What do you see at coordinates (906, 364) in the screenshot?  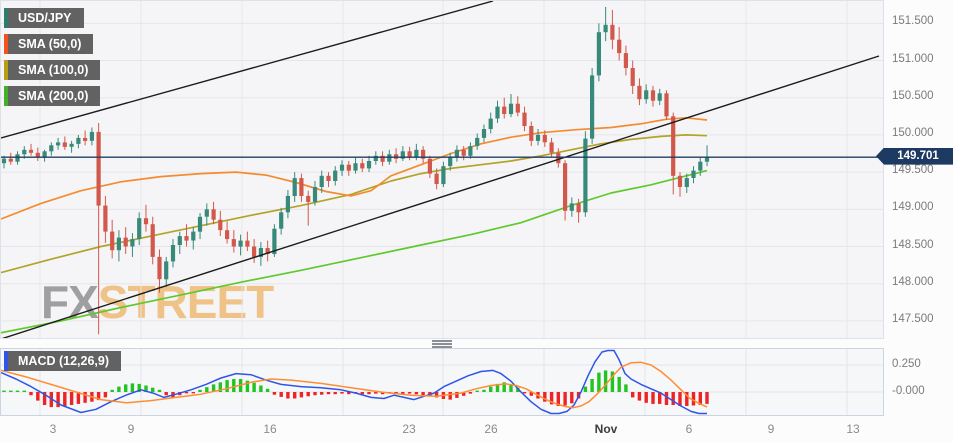 I see `macd-tick-label: 0.250` at bounding box center [906, 364].